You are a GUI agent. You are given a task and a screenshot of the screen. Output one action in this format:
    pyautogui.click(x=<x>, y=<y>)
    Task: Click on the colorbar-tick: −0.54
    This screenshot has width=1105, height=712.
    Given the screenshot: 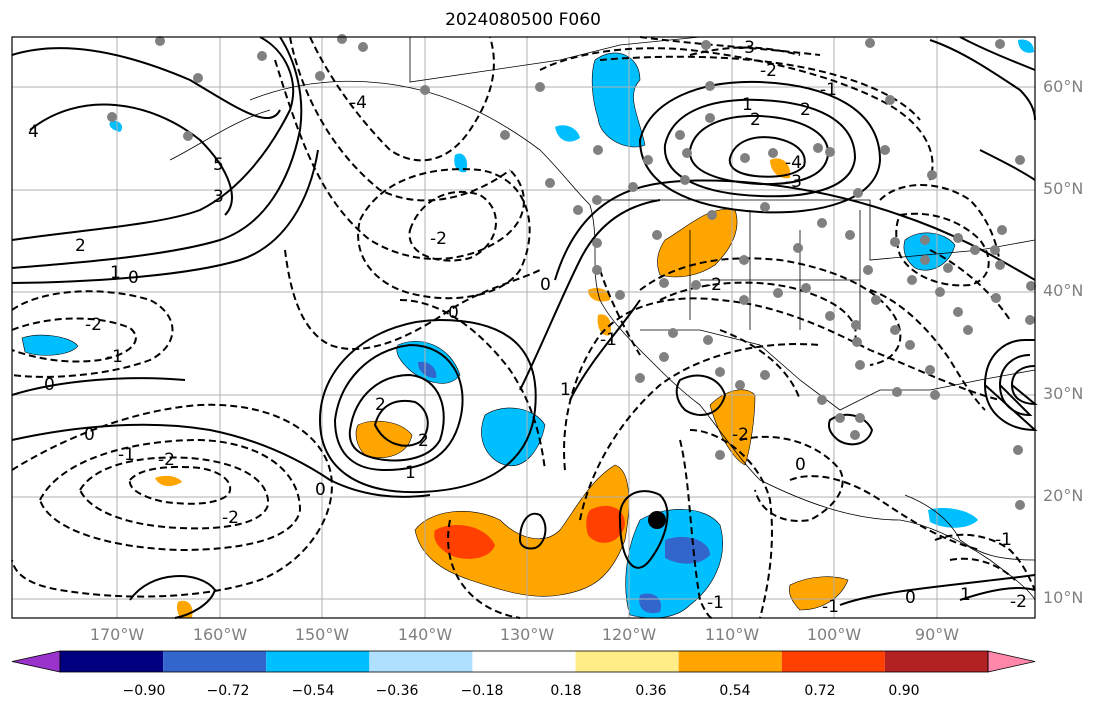 What is the action you would take?
    pyautogui.click(x=313, y=691)
    